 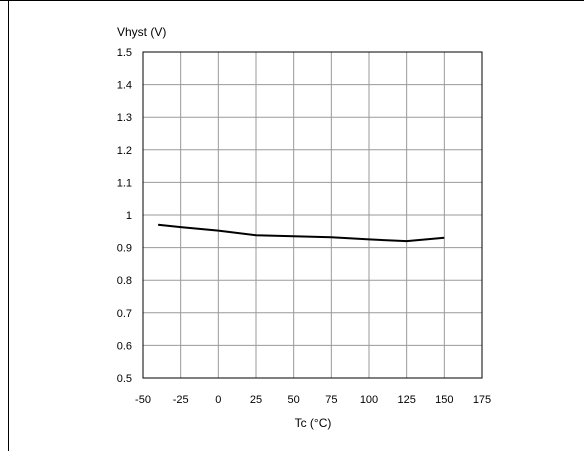 What do you see at coordinates (406, 400) in the screenshot?
I see `x-tick-label: 125` at bounding box center [406, 400].